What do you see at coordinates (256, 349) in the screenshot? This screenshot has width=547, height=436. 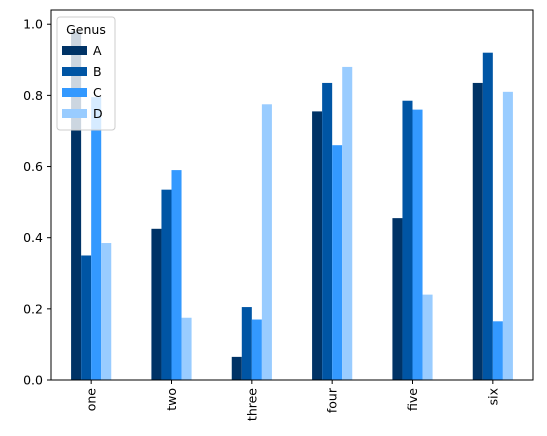 I see `bar-C-three` at bounding box center [256, 349].